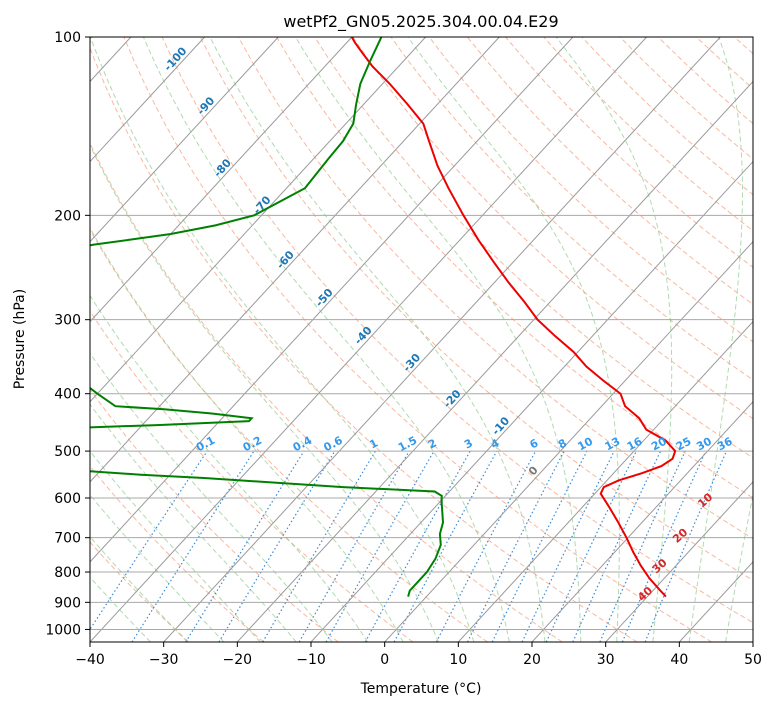 Image resolution: width=775 pixels, height=708 pixels. Describe the element at coordinates (684, 444) in the screenshot. I see `mixing-ratio-label: 25` at that location.